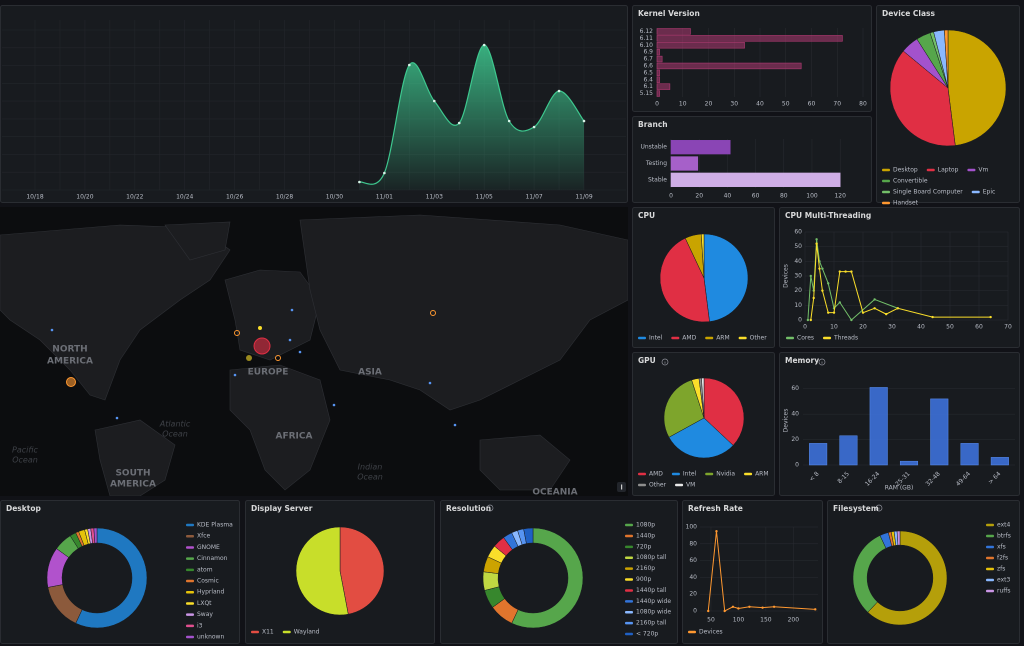  What do you see at coordinates (651, 623) in the screenshot?
I see `legend-label: 2160p tall` at bounding box center [651, 623].